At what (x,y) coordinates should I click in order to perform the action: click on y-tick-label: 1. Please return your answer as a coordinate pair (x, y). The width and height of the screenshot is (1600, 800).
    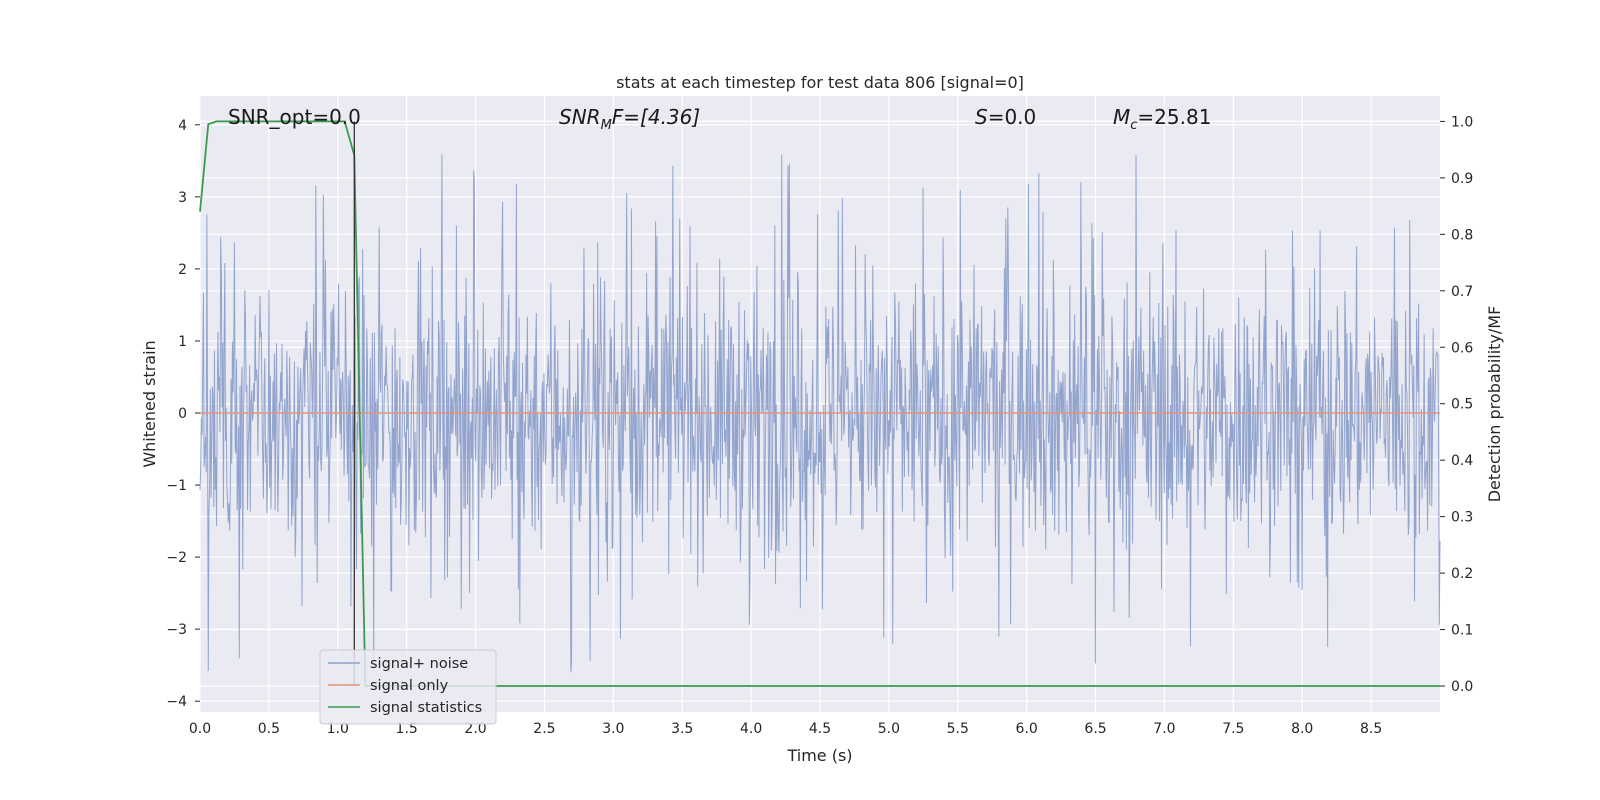
    Looking at the image, I should click on (182, 342).